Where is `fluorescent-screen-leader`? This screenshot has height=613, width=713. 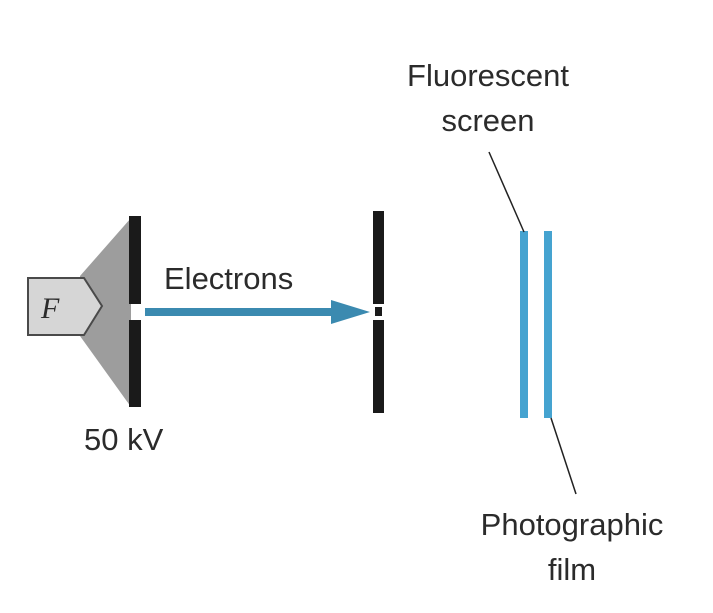
fluorescent-screen-leader is located at coordinates (506, 192).